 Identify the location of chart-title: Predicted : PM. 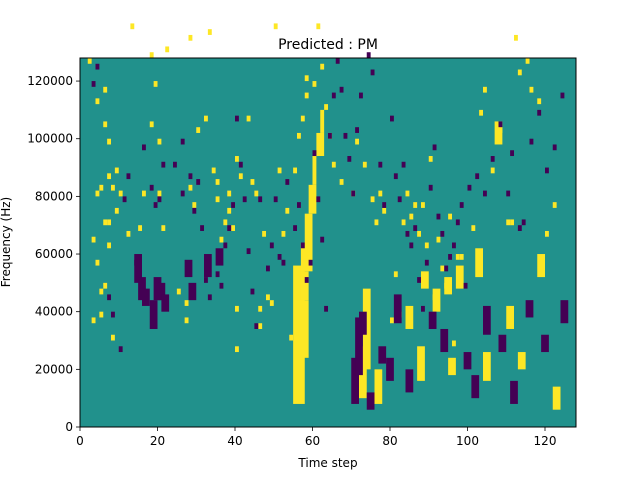
(328, 45).